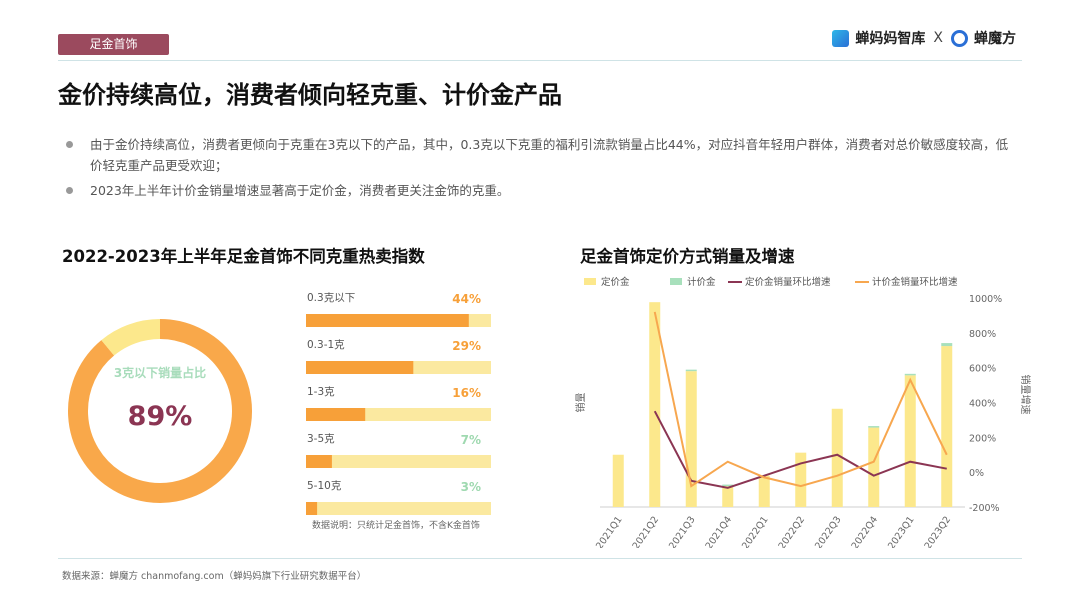 The image size is (1080, 606). Describe the element at coordinates (300, 190) in the screenshot. I see `bullet-text: 2023年上半年计价金销量增速显著高于定价金，消费者更关注金饰的克重。` at that location.